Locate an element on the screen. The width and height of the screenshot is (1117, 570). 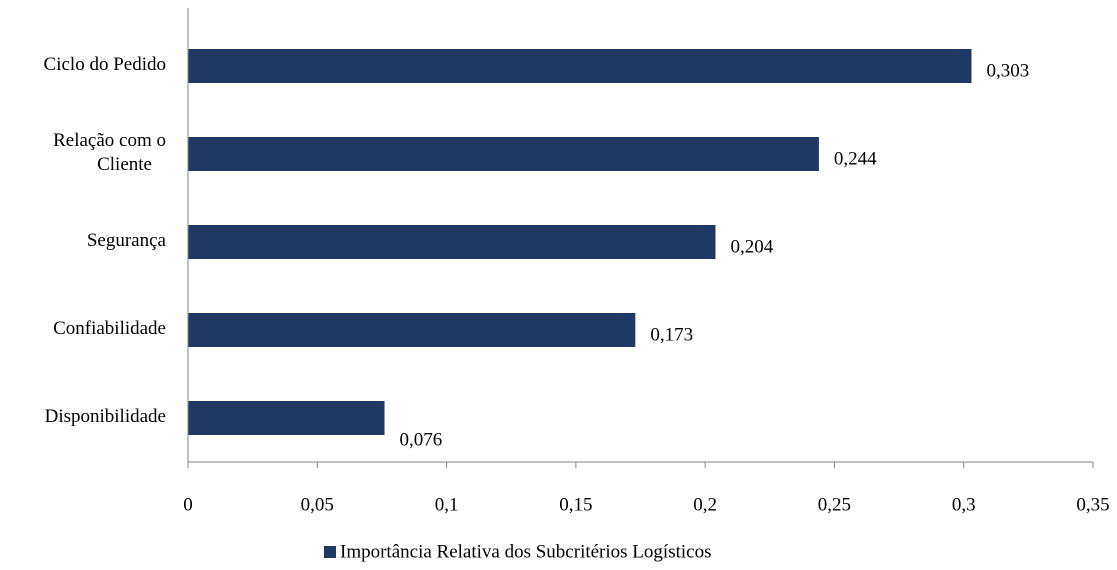
data-label-3: 0,204 is located at coordinates (751, 246).